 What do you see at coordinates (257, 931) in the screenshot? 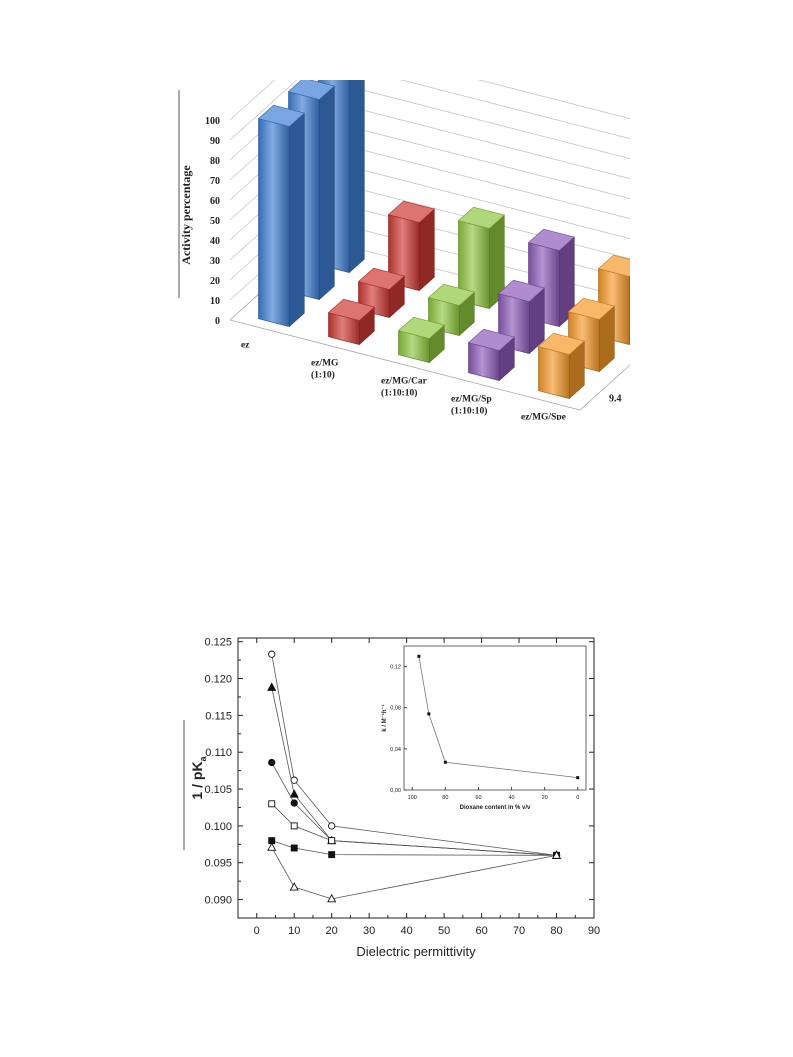
I see `x-tick-label: 0` at bounding box center [257, 931].